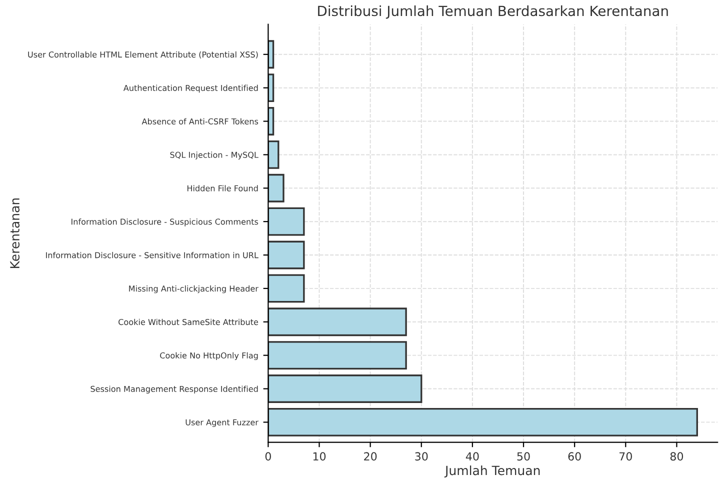  I want to click on x-tick-label: 70, so click(625, 456).